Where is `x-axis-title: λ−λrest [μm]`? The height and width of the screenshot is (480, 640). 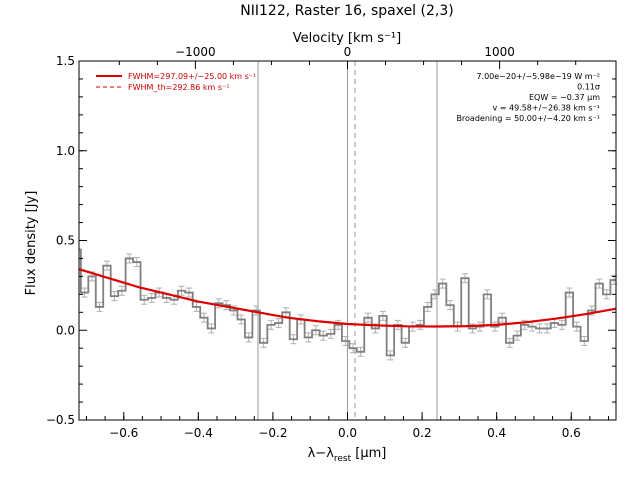
x-axis-title: λ−λrest [μm] is located at coordinates (347, 455).